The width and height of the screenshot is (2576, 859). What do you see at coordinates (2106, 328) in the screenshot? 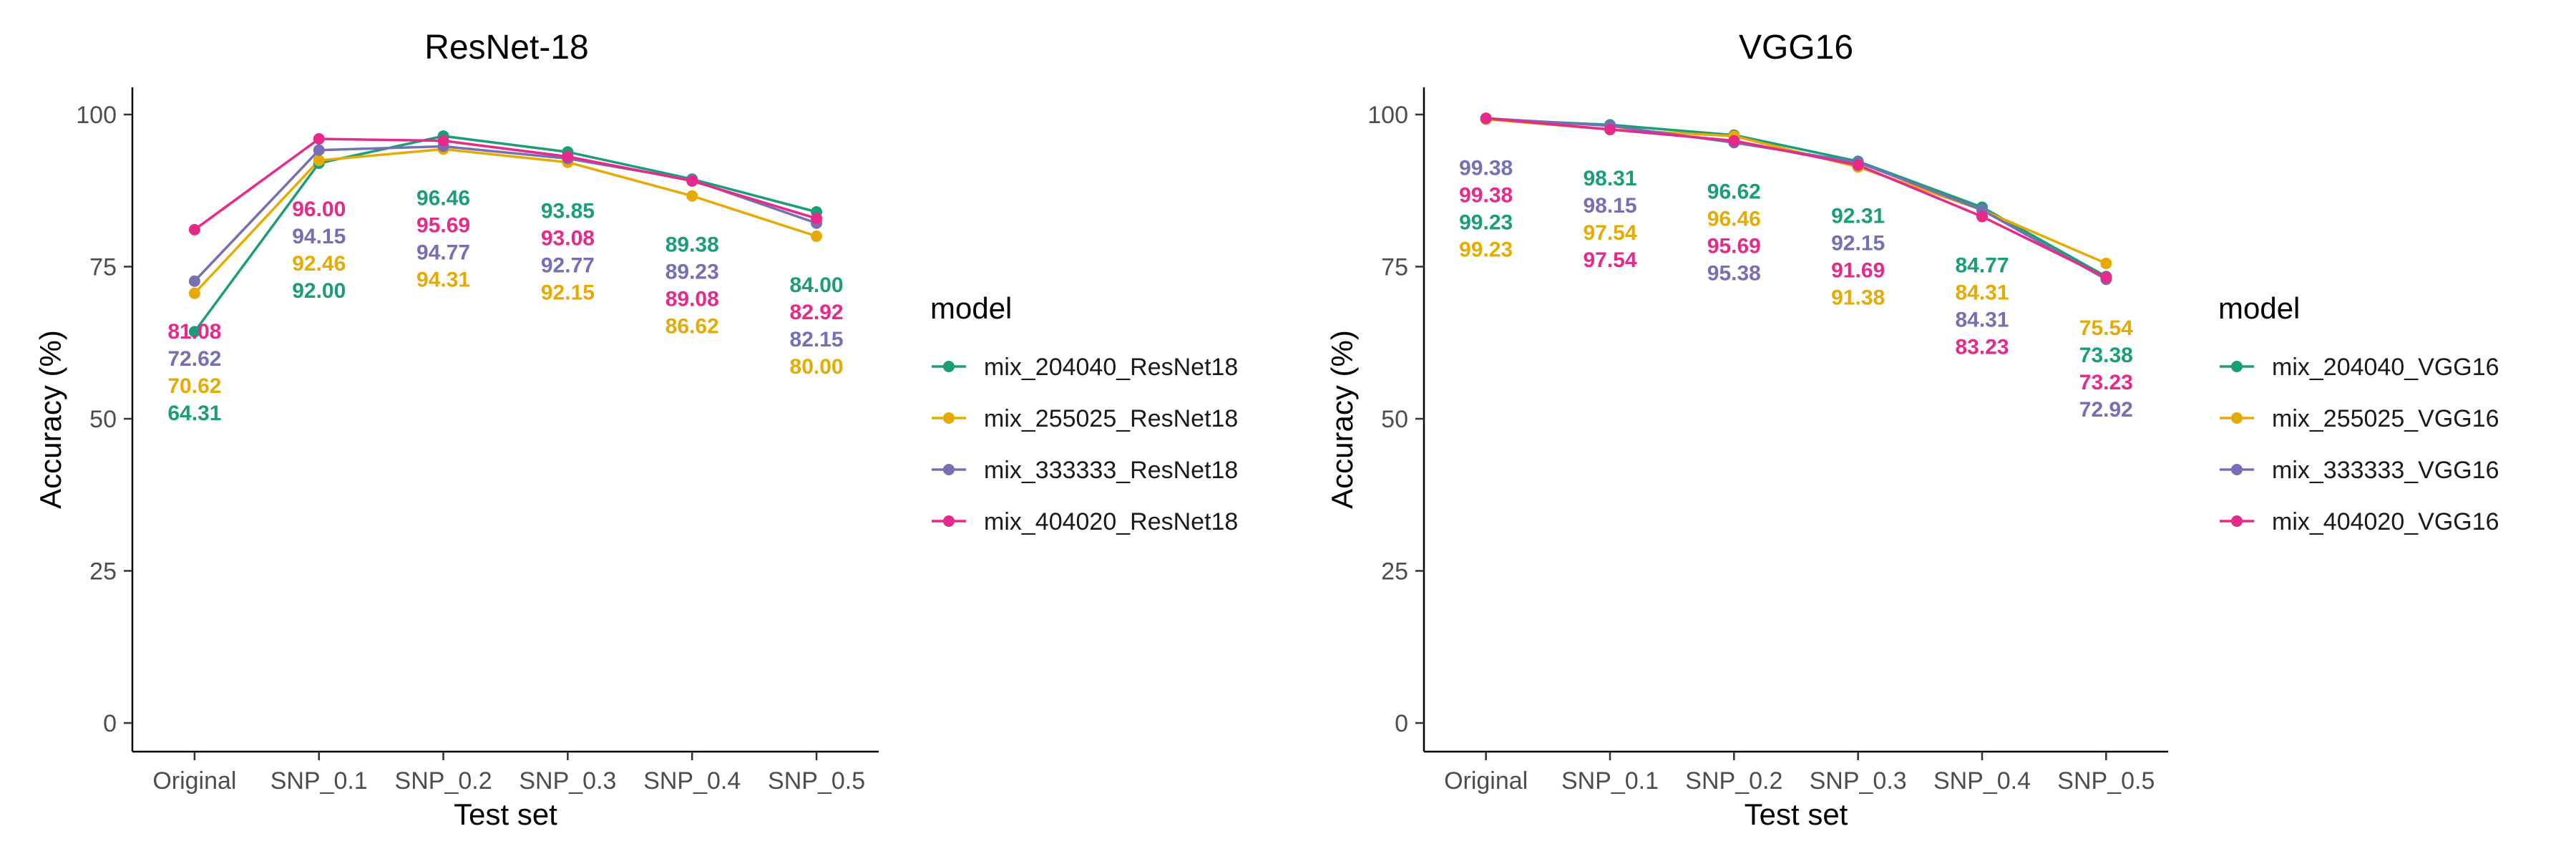
I see `data-label: 75.54` at bounding box center [2106, 328].